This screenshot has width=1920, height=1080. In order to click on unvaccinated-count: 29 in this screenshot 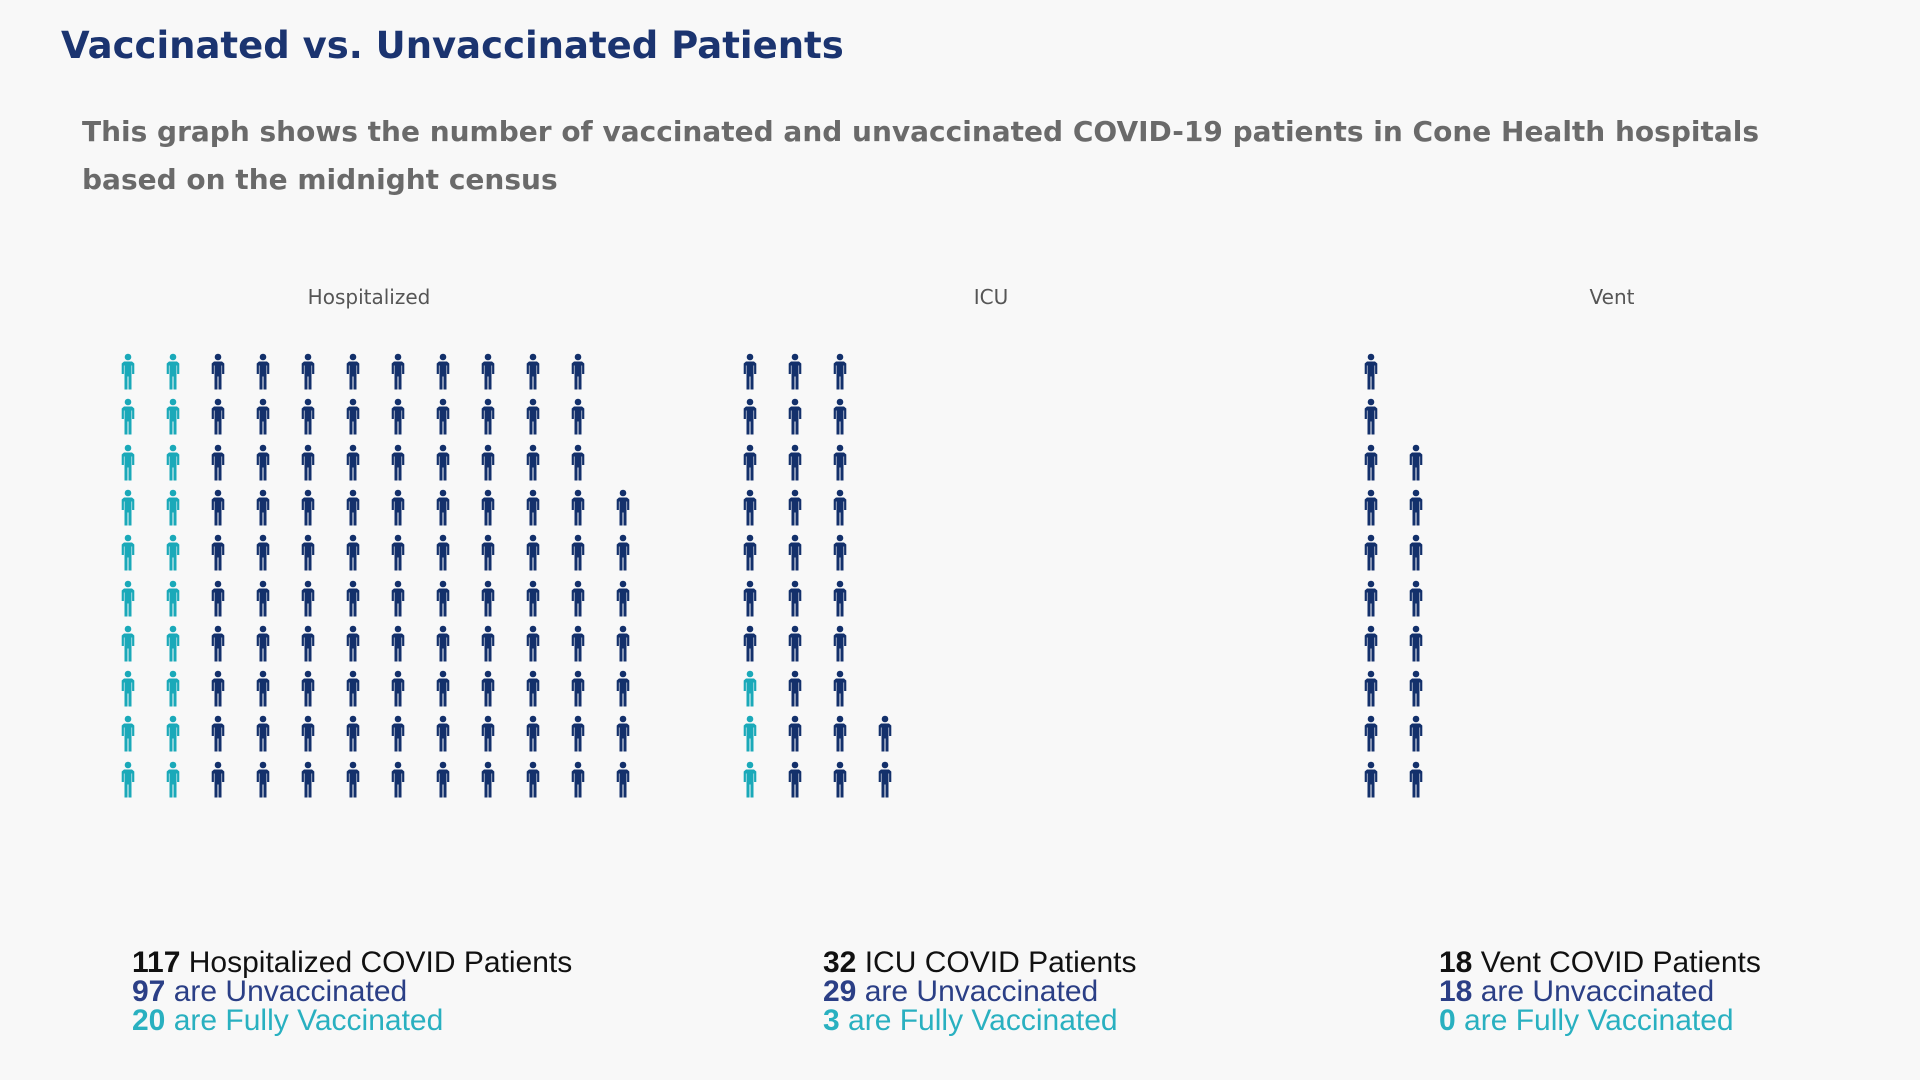, I will do `click(840, 991)`.